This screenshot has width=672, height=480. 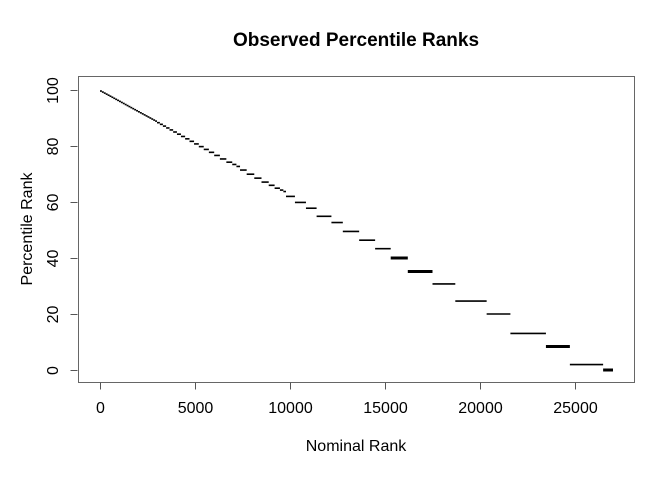 What do you see at coordinates (575, 408) in the screenshot?
I see `x-tick-label: 25000` at bounding box center [575, 408].